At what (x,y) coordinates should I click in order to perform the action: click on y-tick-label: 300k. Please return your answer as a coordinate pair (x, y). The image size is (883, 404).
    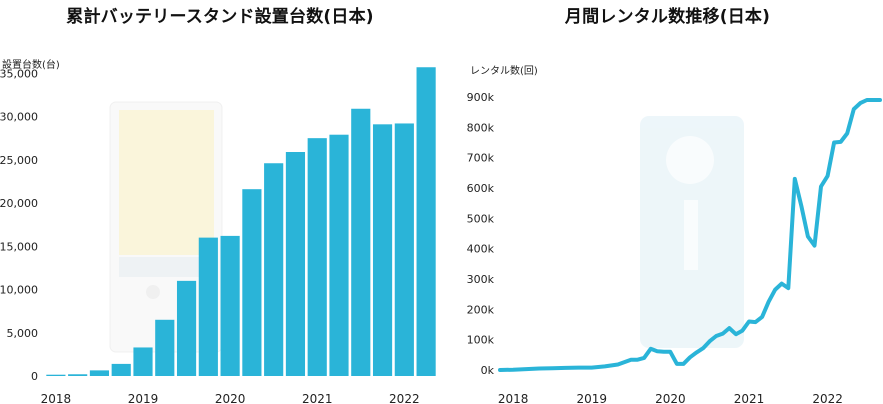
    Looking at the image, I should click on (481, 279).